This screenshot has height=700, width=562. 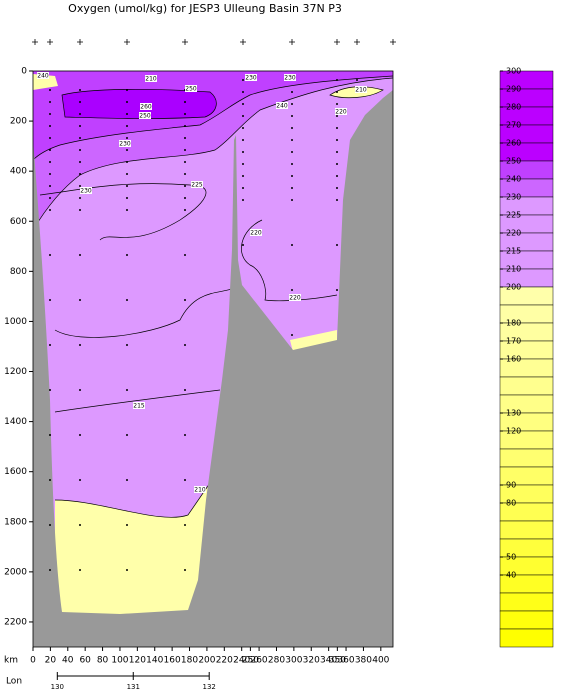 I want to click on y-tick-label: 0, so click(x=24, y=72).